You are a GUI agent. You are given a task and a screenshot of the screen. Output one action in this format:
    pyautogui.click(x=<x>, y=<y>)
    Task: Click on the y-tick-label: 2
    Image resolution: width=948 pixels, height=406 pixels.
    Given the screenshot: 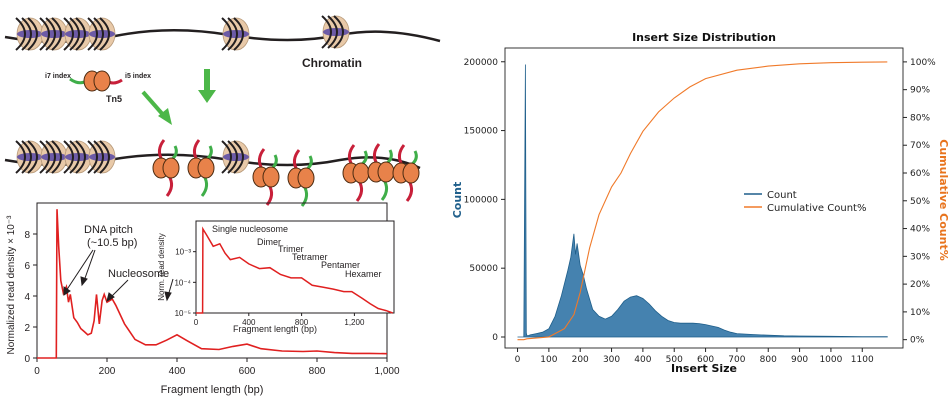 What is the action you would take?
    pyautogui.click(x=27, y=328)
    